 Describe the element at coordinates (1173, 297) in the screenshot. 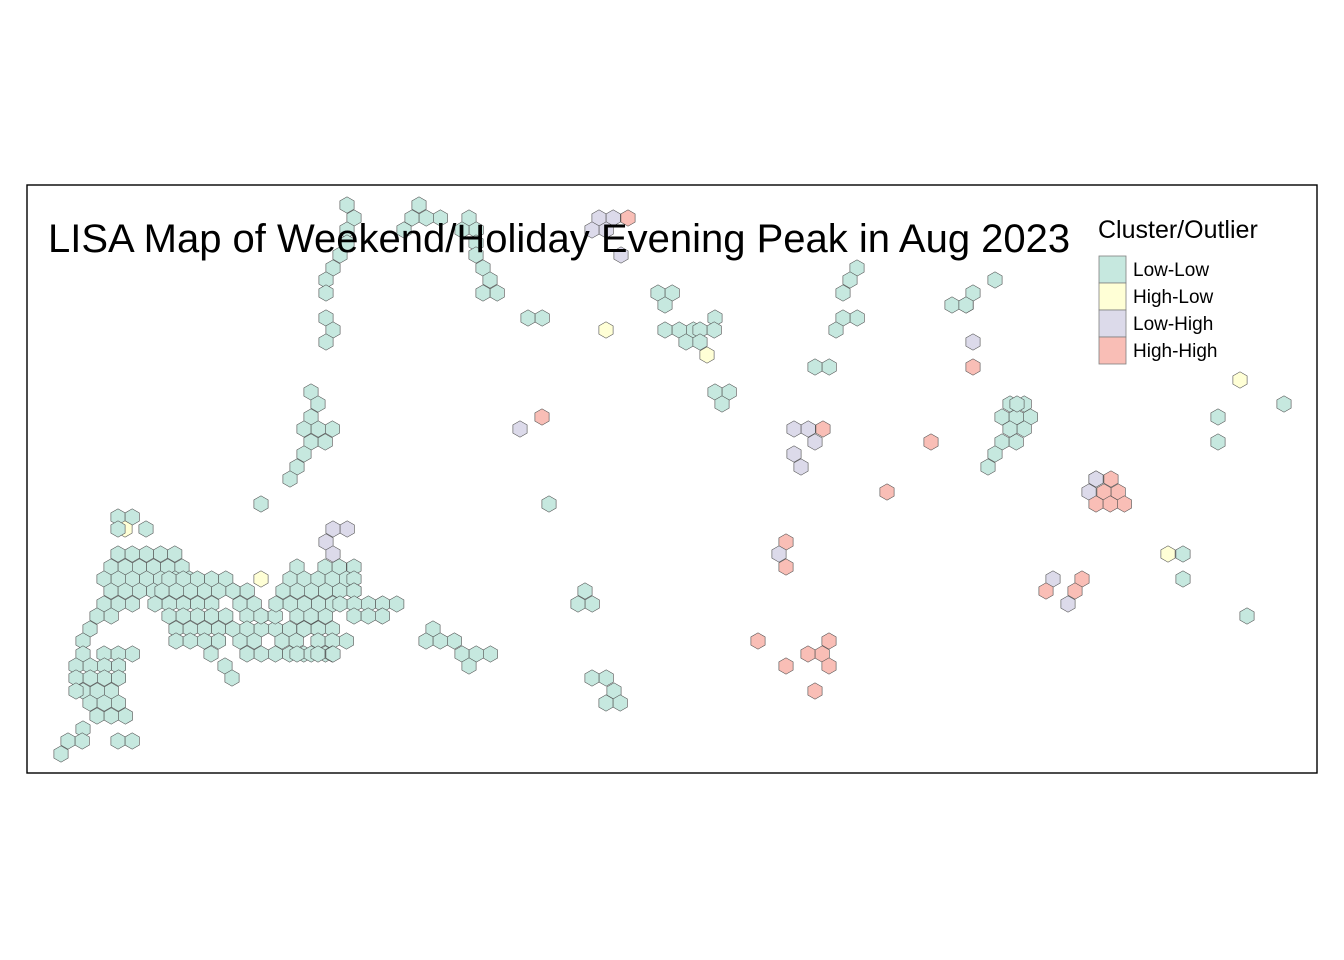

I see `legend-label-high-low: High-Low` at that location.